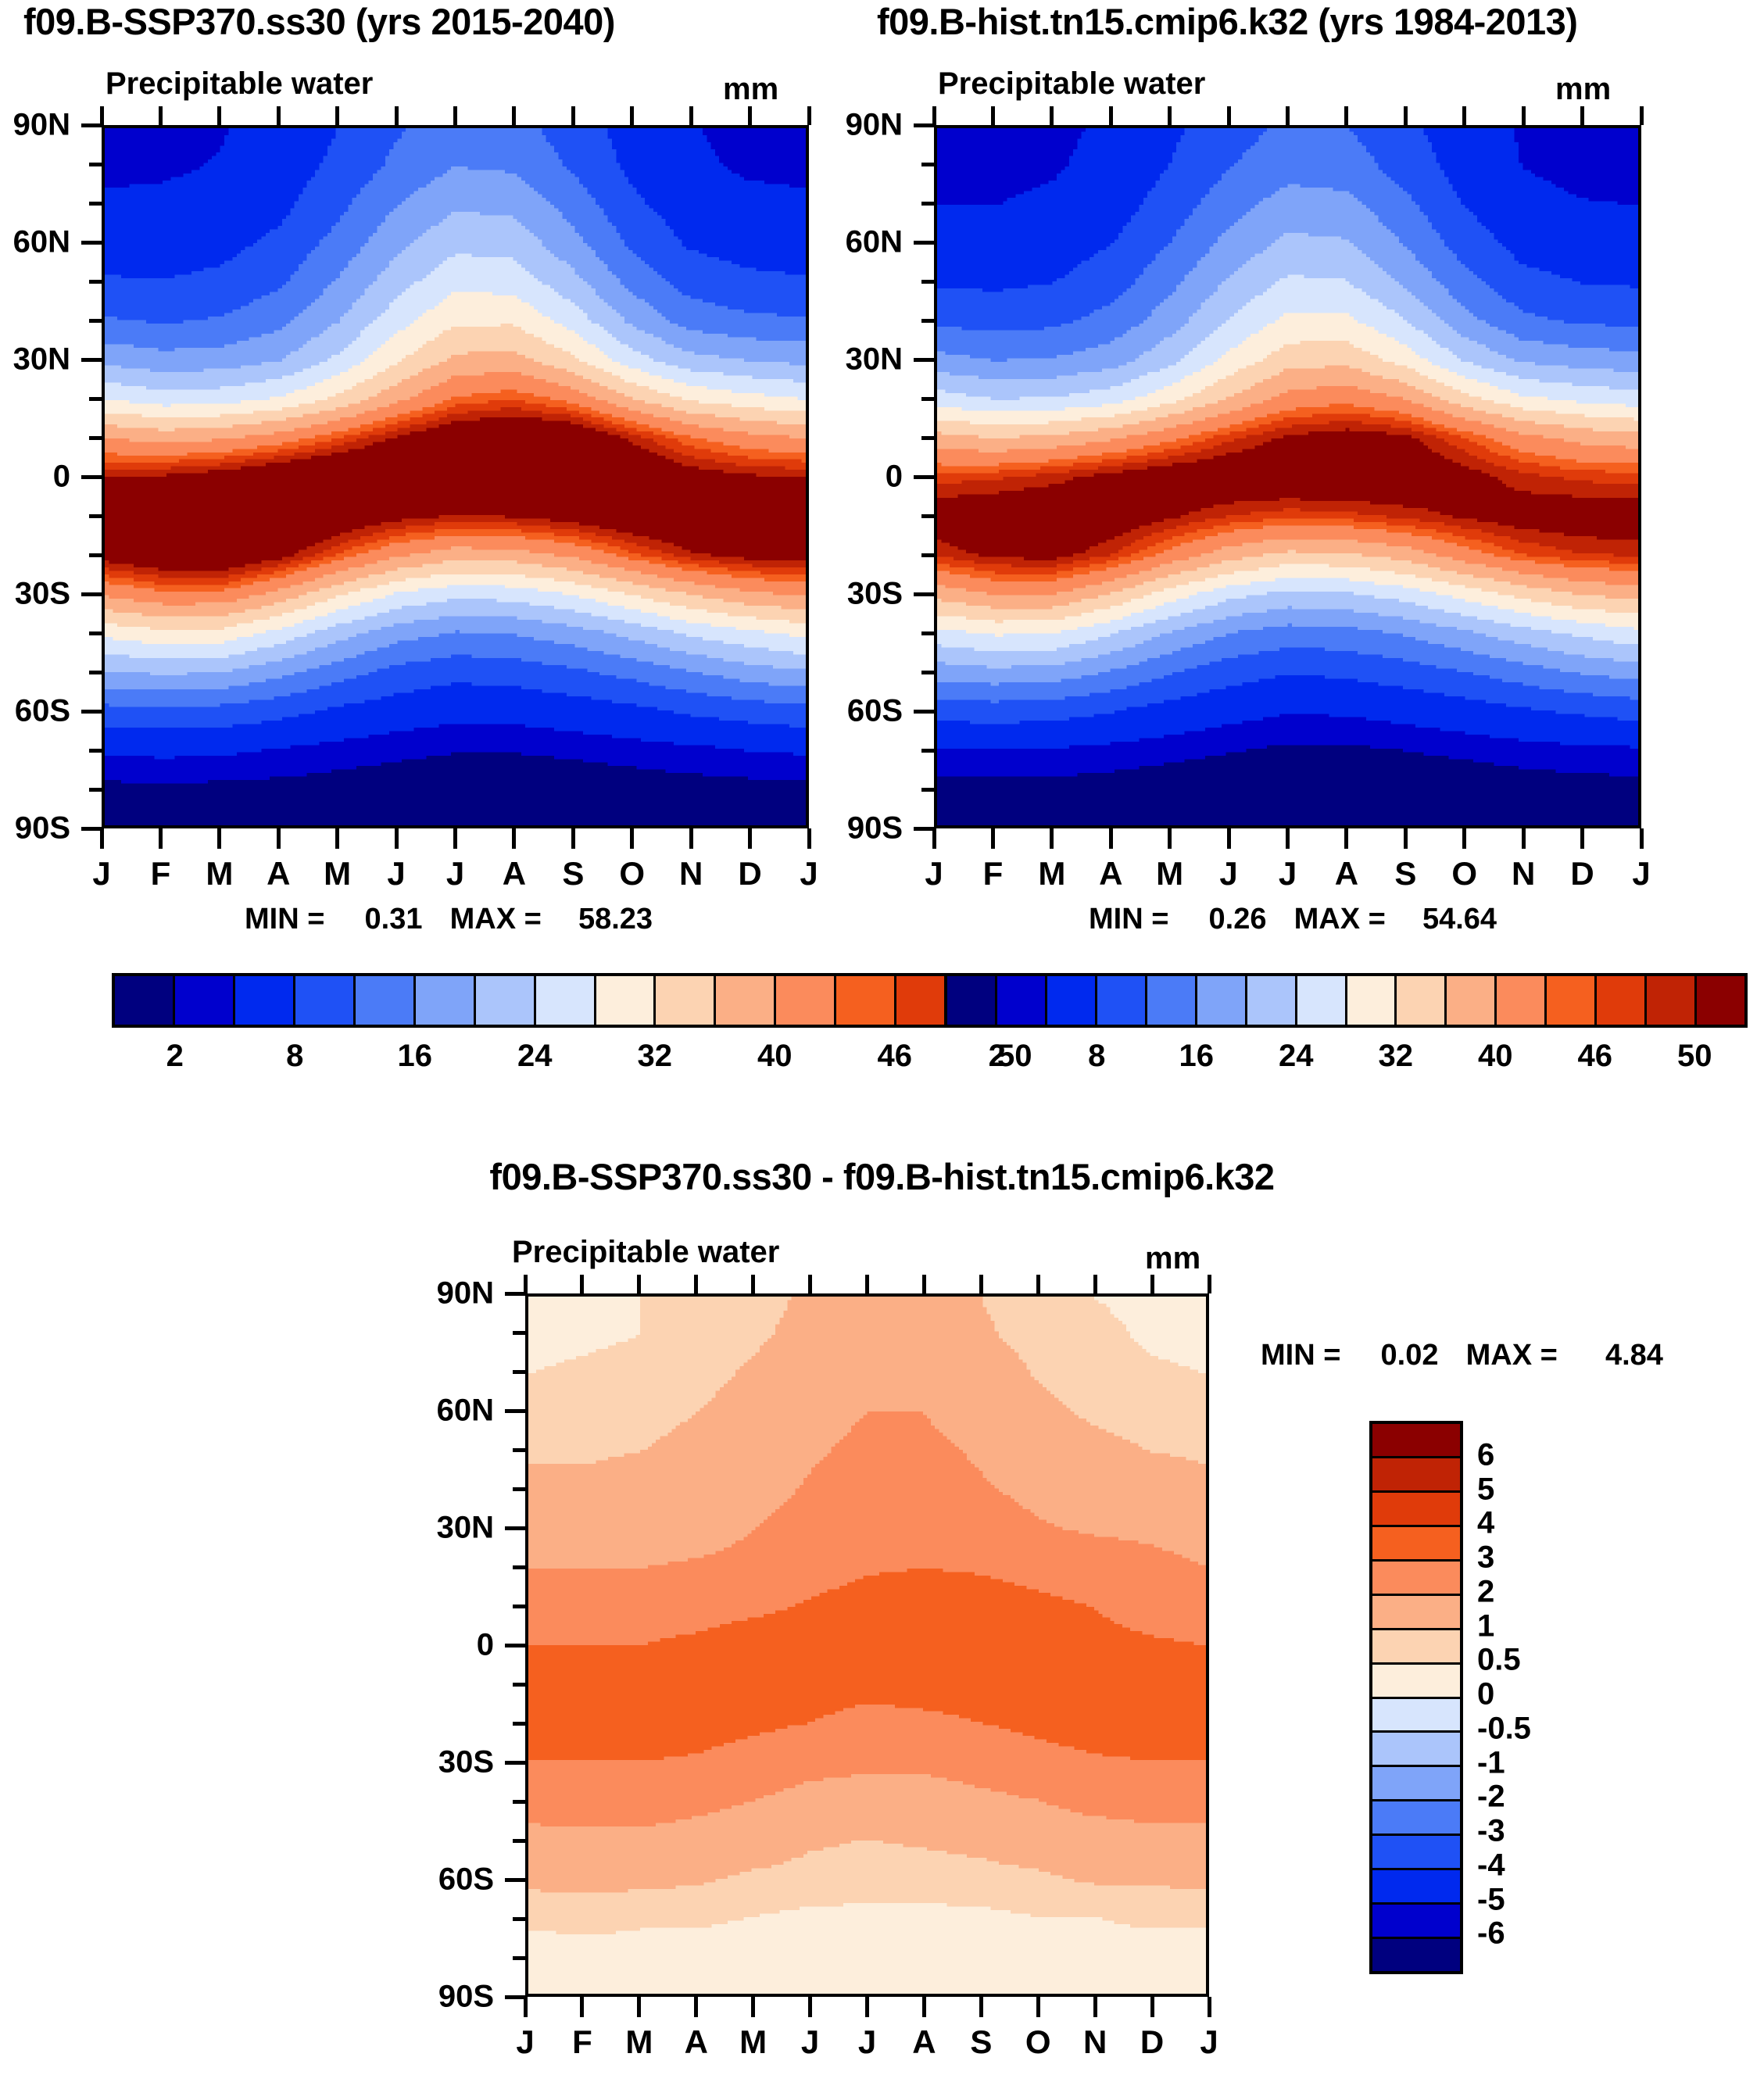  Describe the element at coordinates (874, 710) in the screenshot. I see `panel-right-ylabel-60S: 60S` at that location.